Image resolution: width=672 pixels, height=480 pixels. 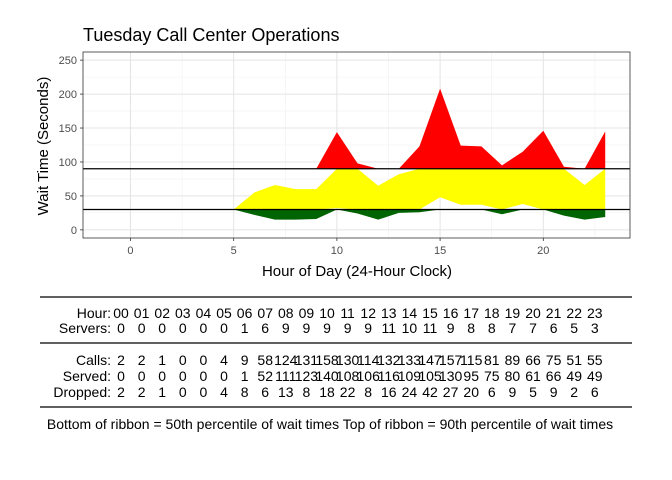 I want to click on table-cell: 17, so click(x=471, y=313).